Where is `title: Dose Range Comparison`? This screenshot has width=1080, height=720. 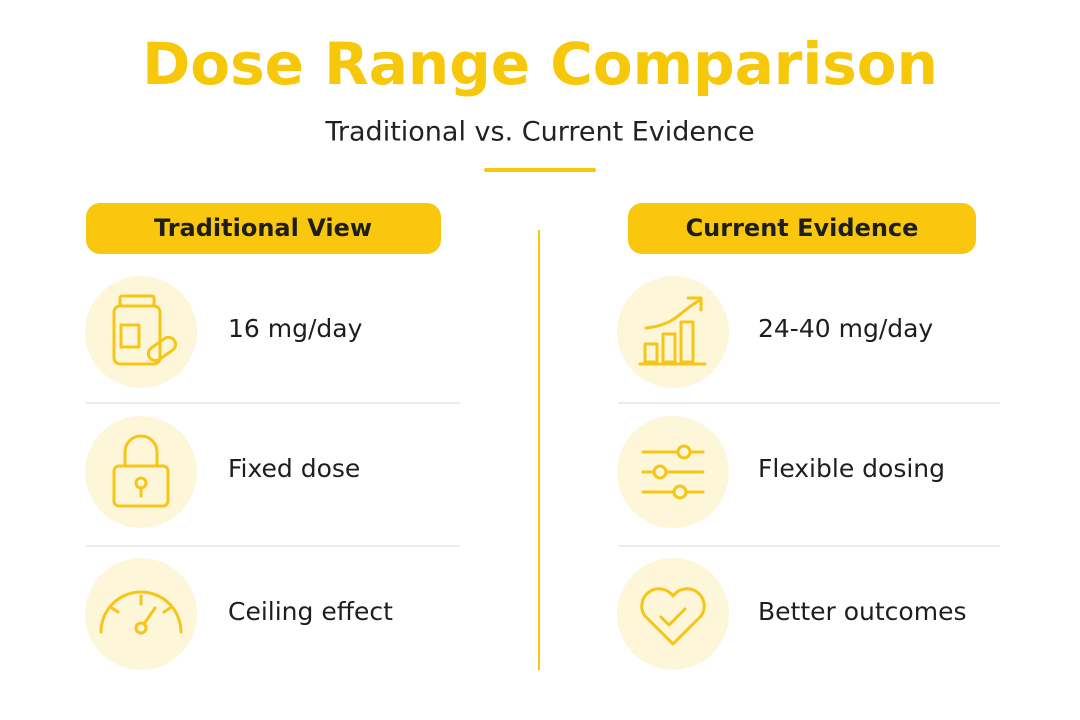
title: Dose Range Comparison is located at coordinates (540, 64).